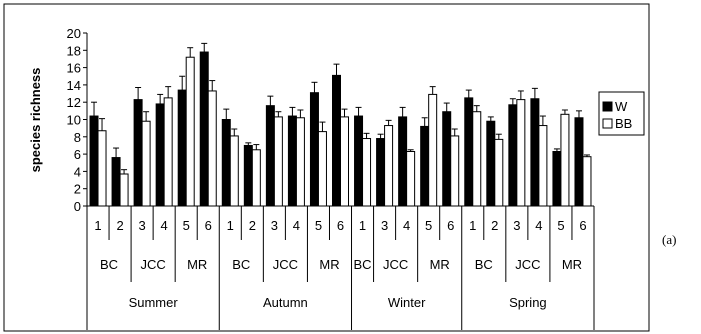  I want to click on season-label: Autumn, so click(285, 302).